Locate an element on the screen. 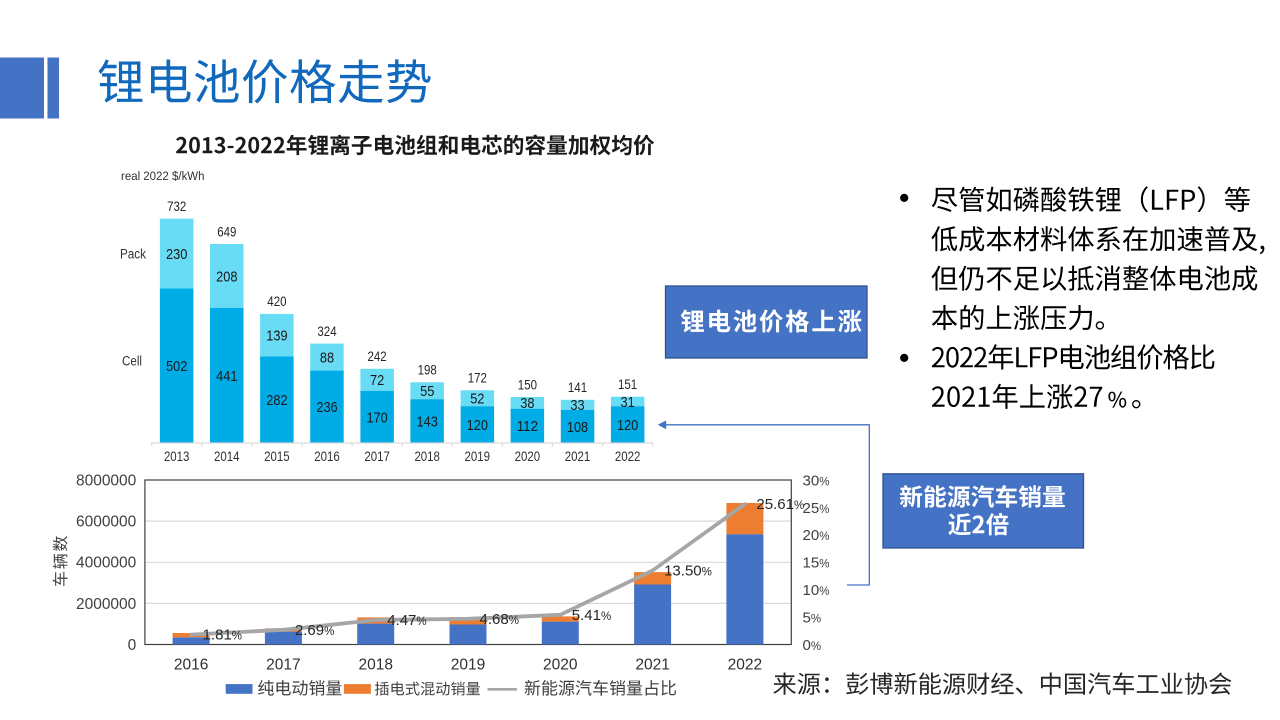  svg-text: 5.41% is located at coordinates (591, 615).